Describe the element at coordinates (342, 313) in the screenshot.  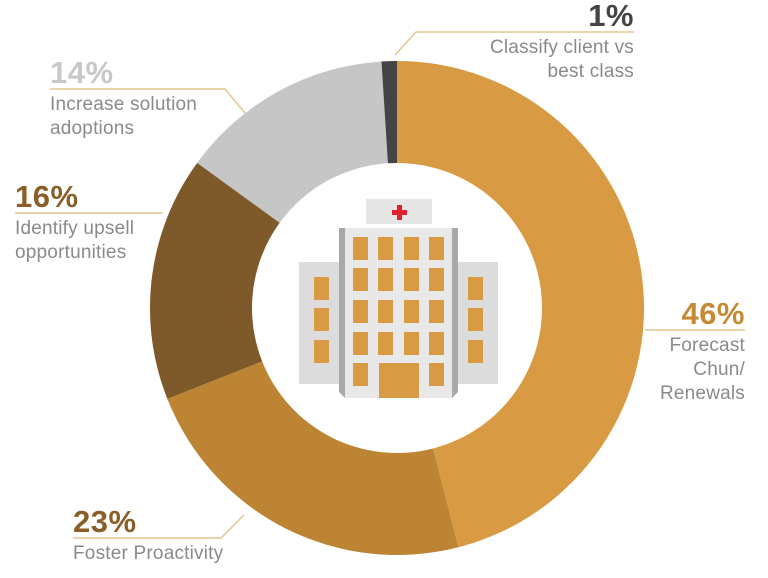
I see `tower-shadow-left` at that location.